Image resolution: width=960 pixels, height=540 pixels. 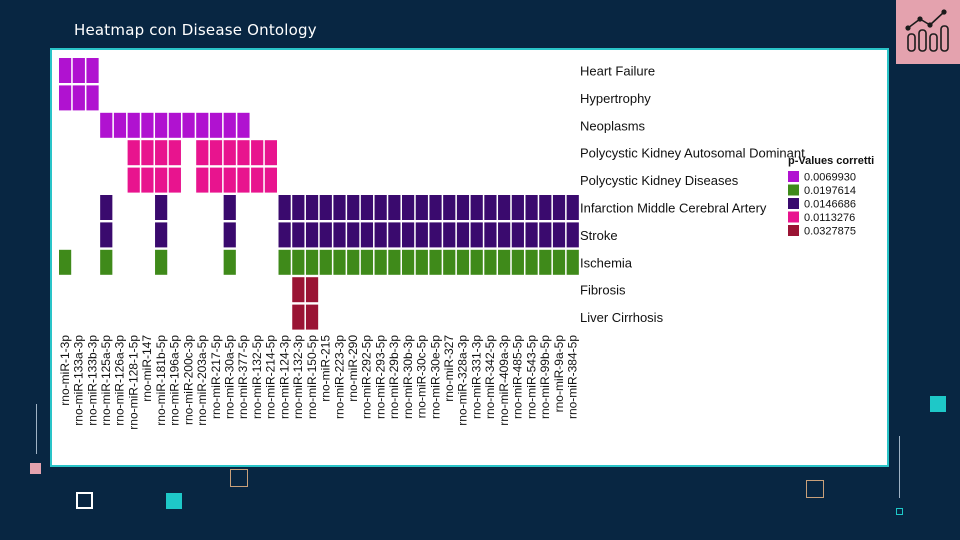 I want to click on column-label: rno-miR-181b-5p, so click(x=161, y=380).